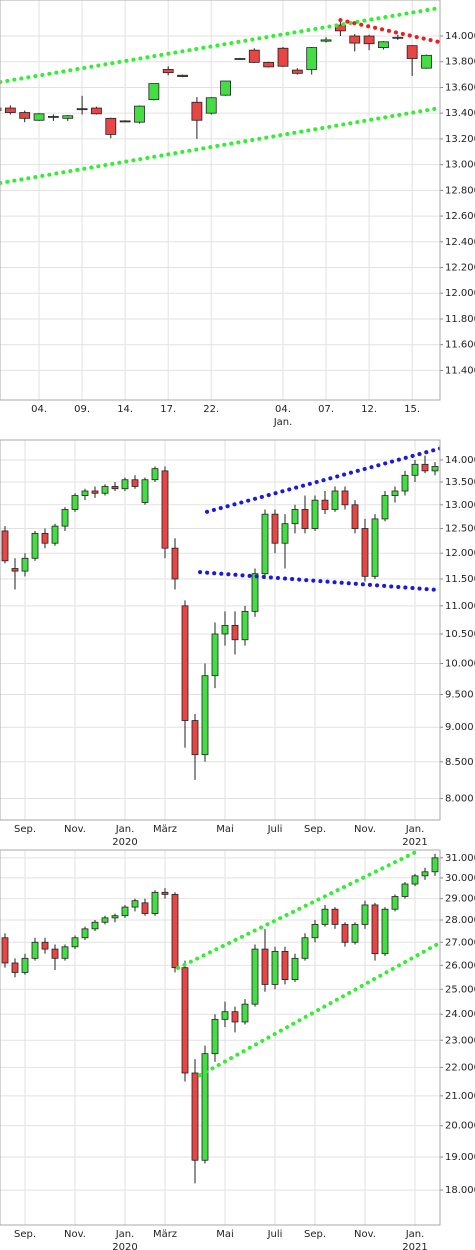 This screenshot has width=475, height=1250. Describe the element at coordinates (459, 695) in the screenshot. I see `y-tick-label: 9.500` at that location.